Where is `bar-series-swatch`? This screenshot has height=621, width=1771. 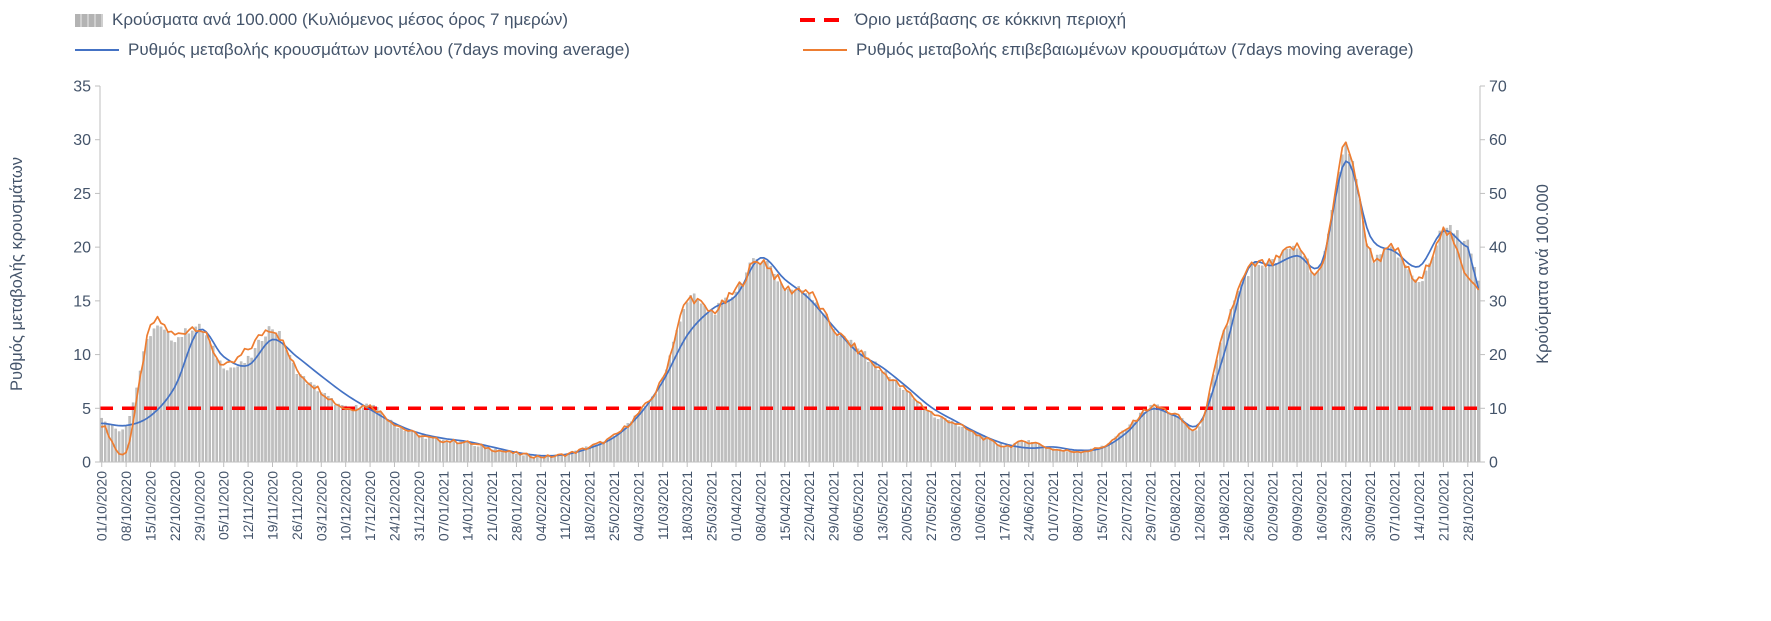
bar-series-swatch is located at coordinates (89, 20).